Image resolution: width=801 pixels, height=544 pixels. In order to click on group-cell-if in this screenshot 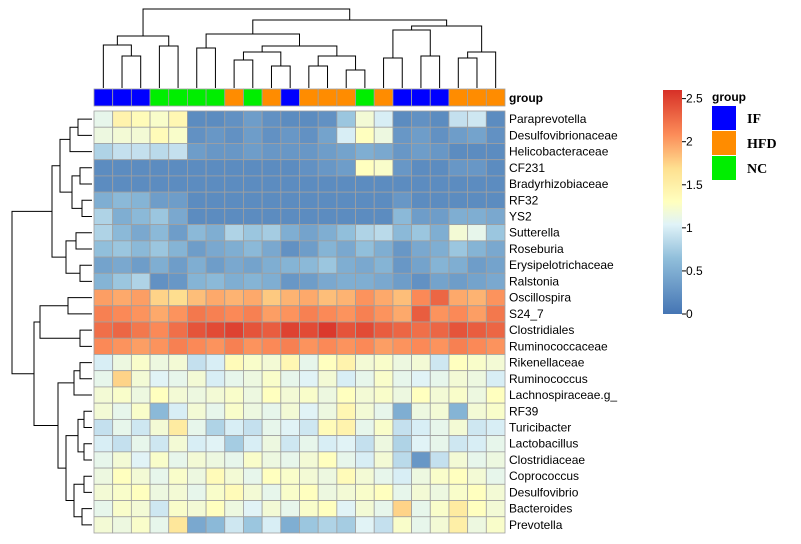, I will do `click(140, 97)`.